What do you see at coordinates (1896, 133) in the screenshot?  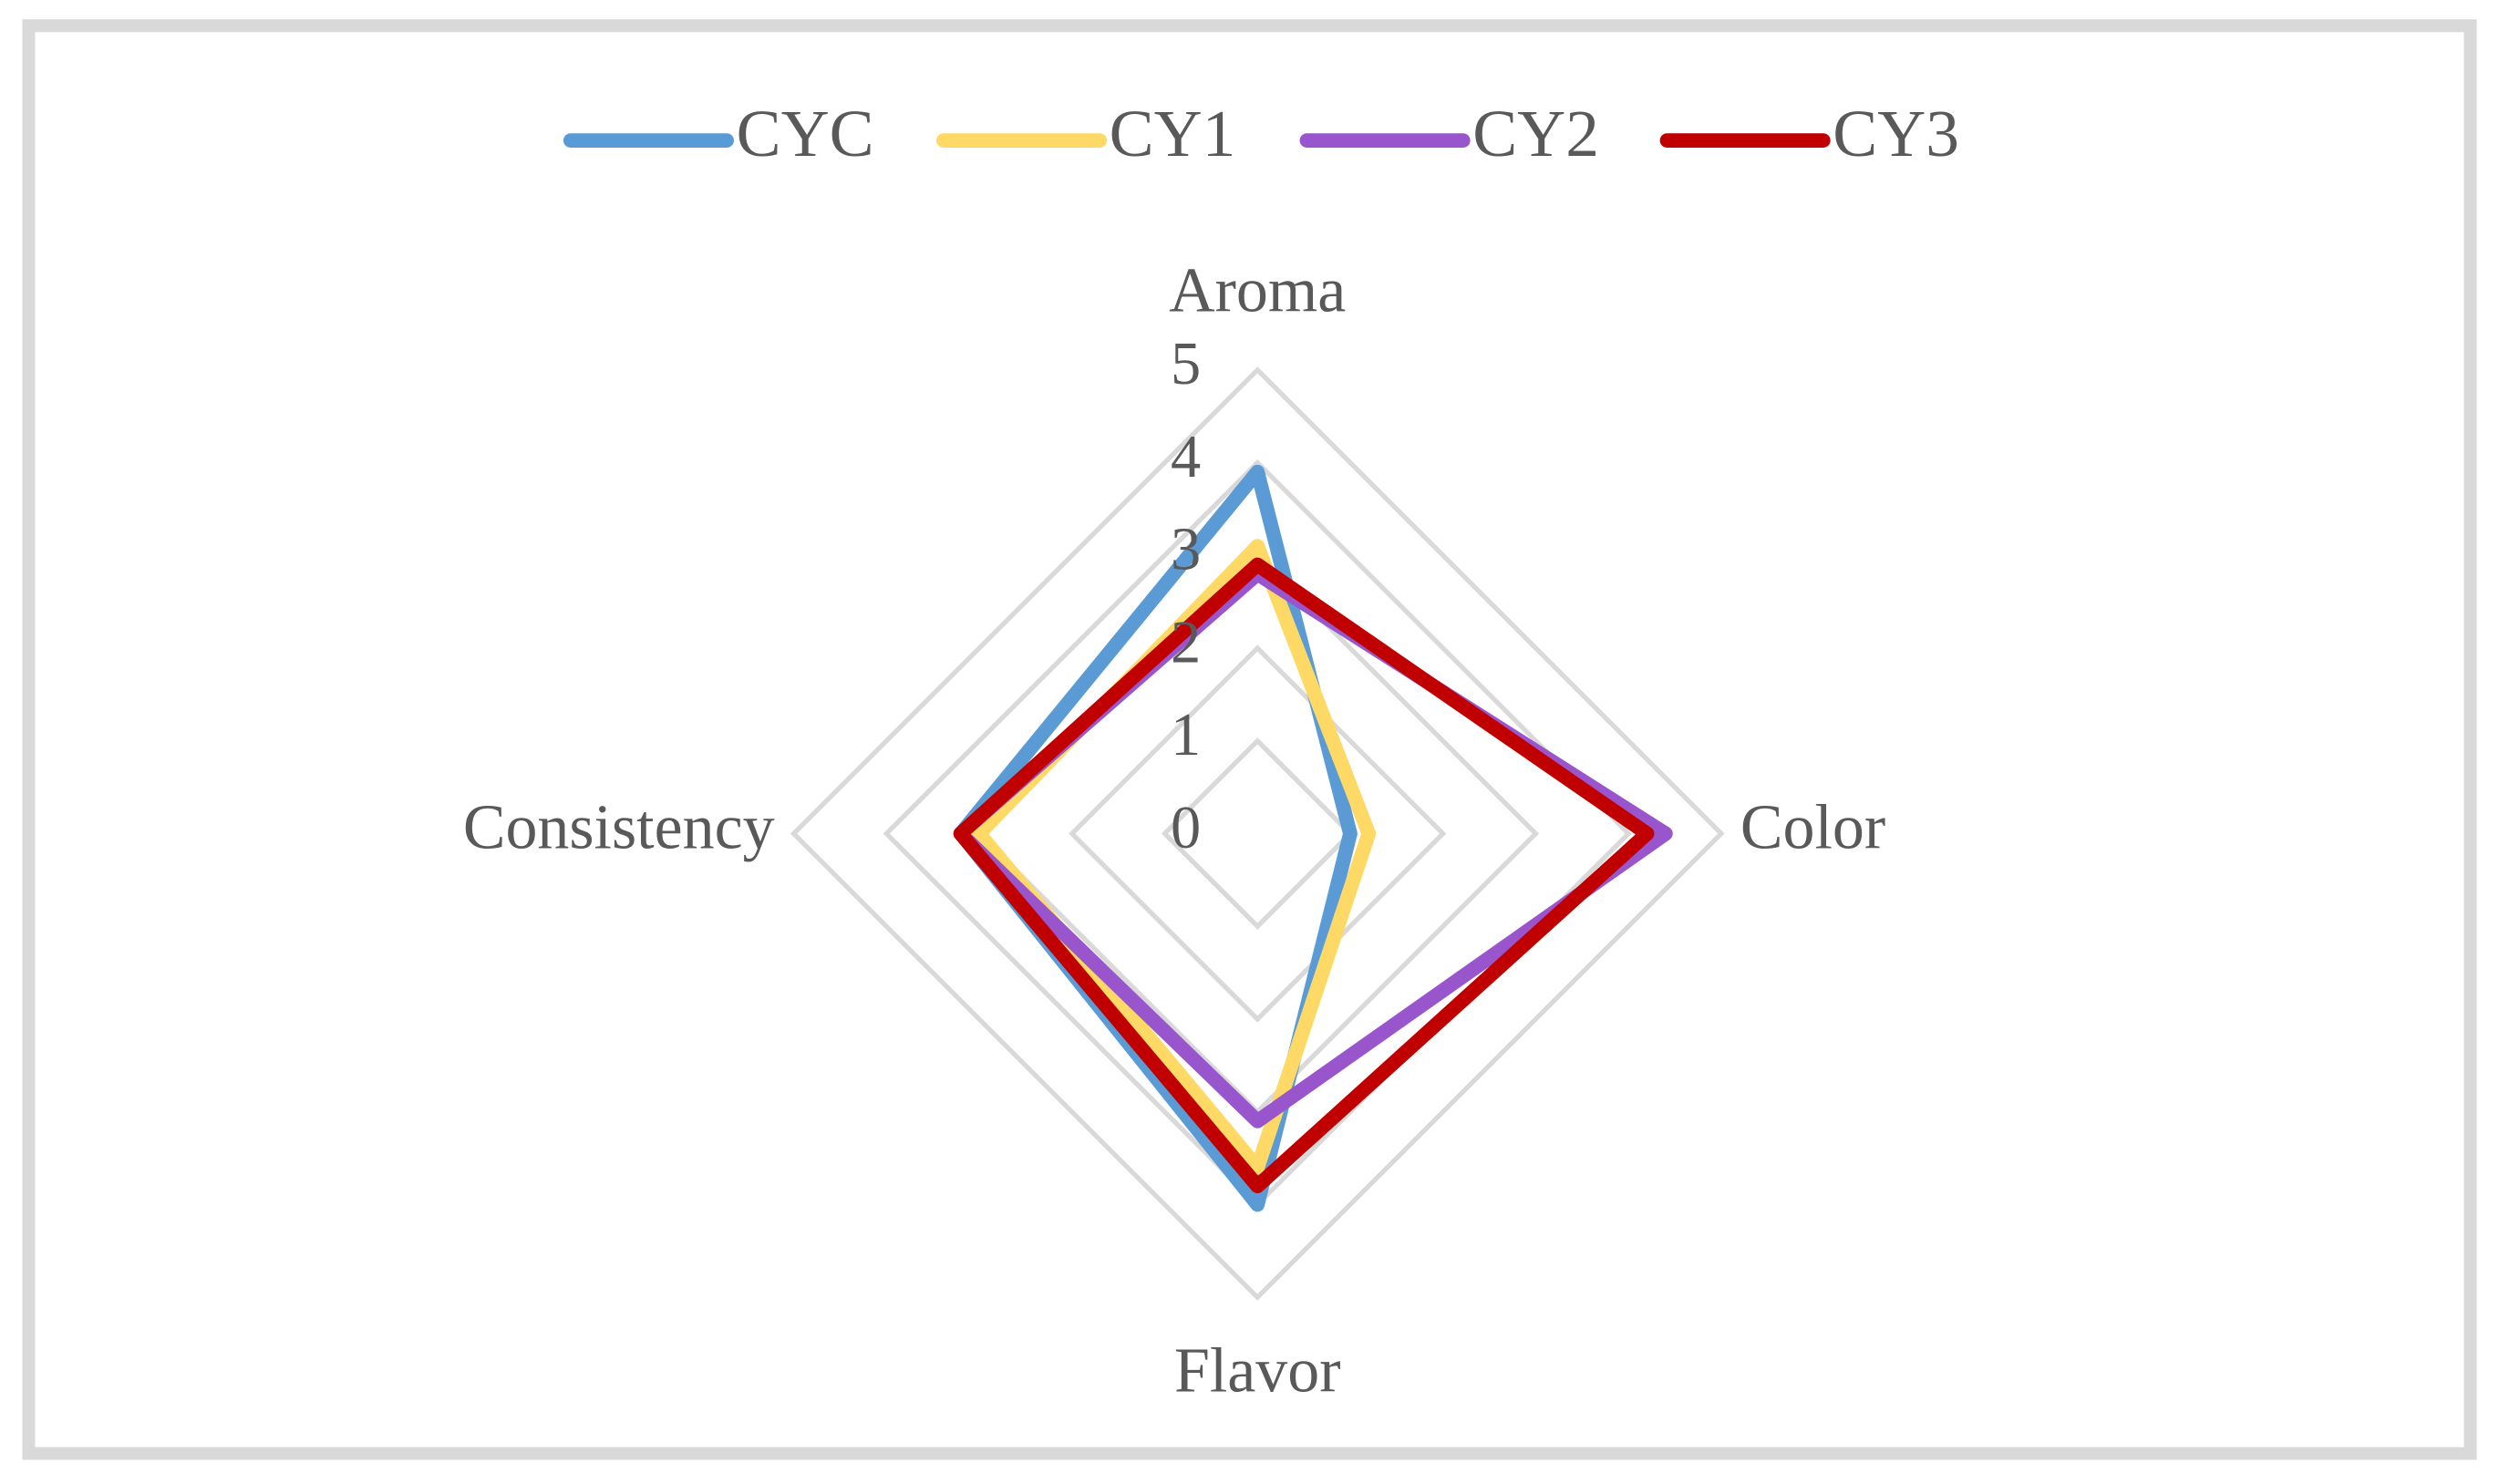 I see `legend-label: CY3` at bounding box center [1896, 133].